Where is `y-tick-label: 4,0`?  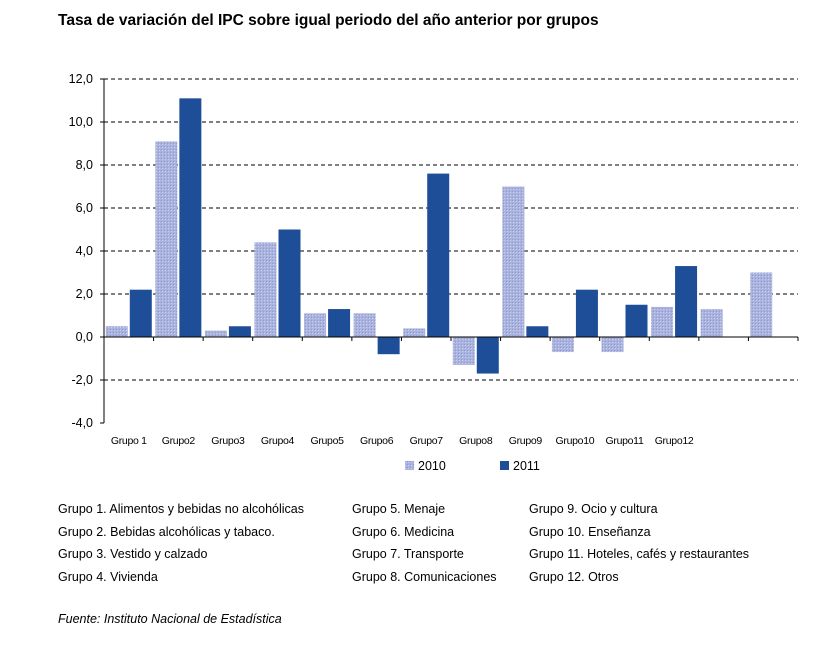 y-tick-label: 4,0 is located at coordinates (84, 251).